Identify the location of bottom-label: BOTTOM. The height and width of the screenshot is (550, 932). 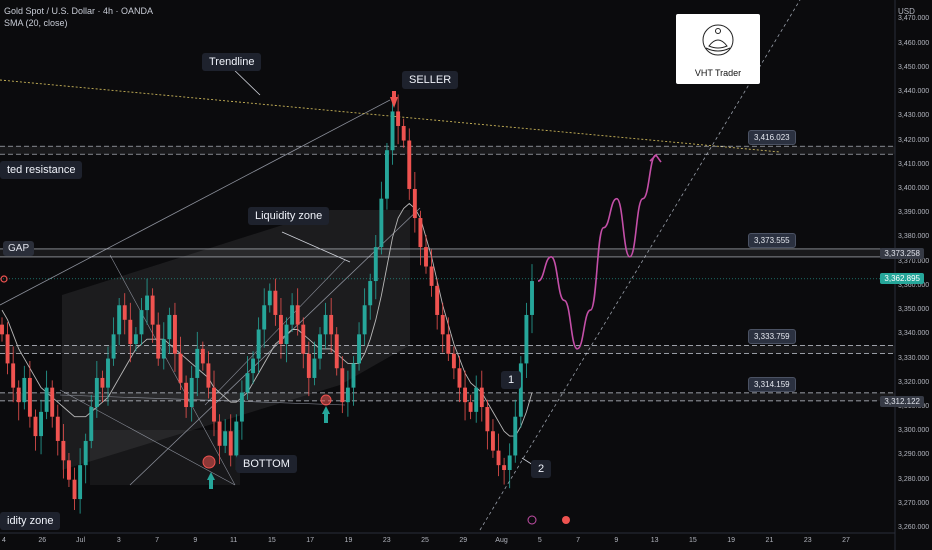
(266, 464).